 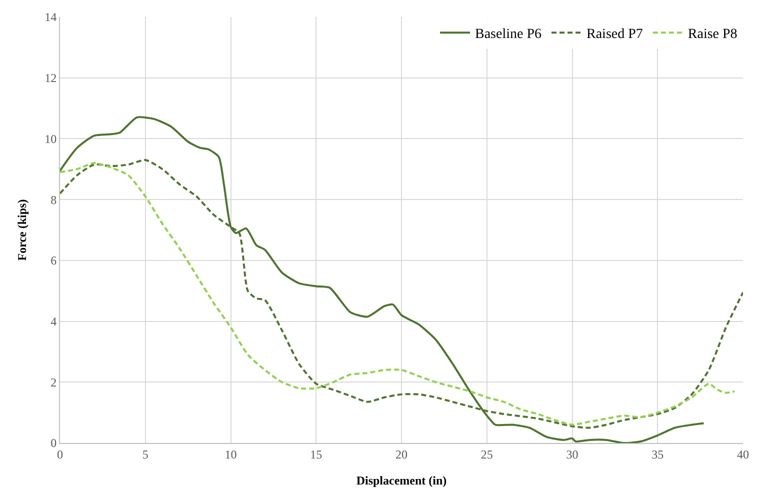 What do you see at coordinates (21, 230) in the screenshot?
I see `y-axis-title: Force (kips)` at bounding box center [21, 230].